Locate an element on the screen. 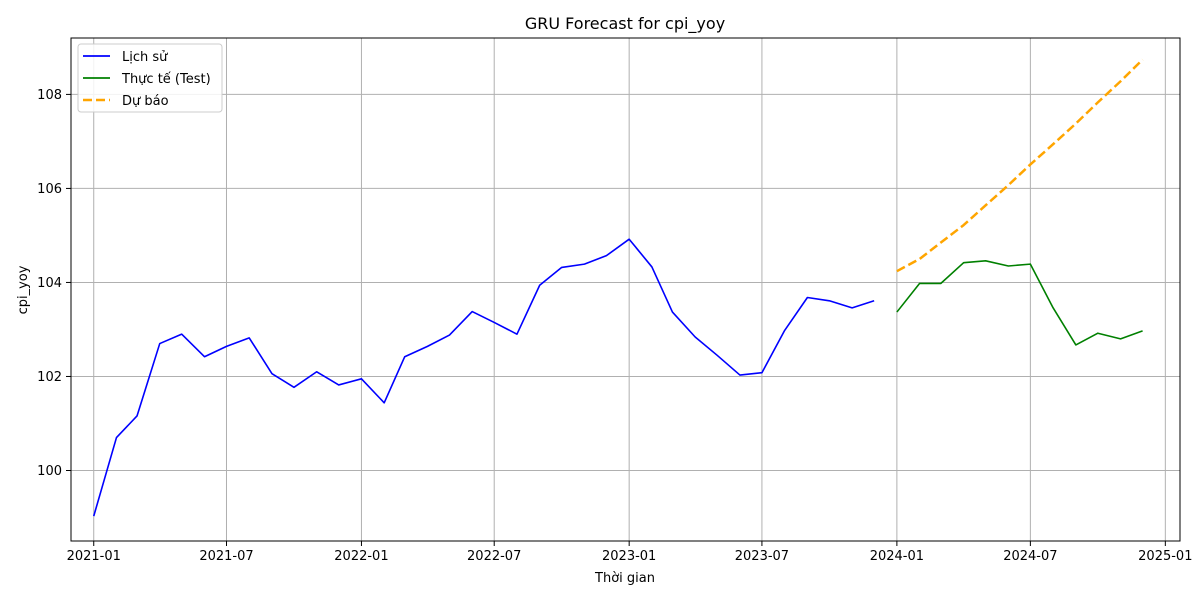  y-tick-label: 106 is located at coordinates (49, 189).